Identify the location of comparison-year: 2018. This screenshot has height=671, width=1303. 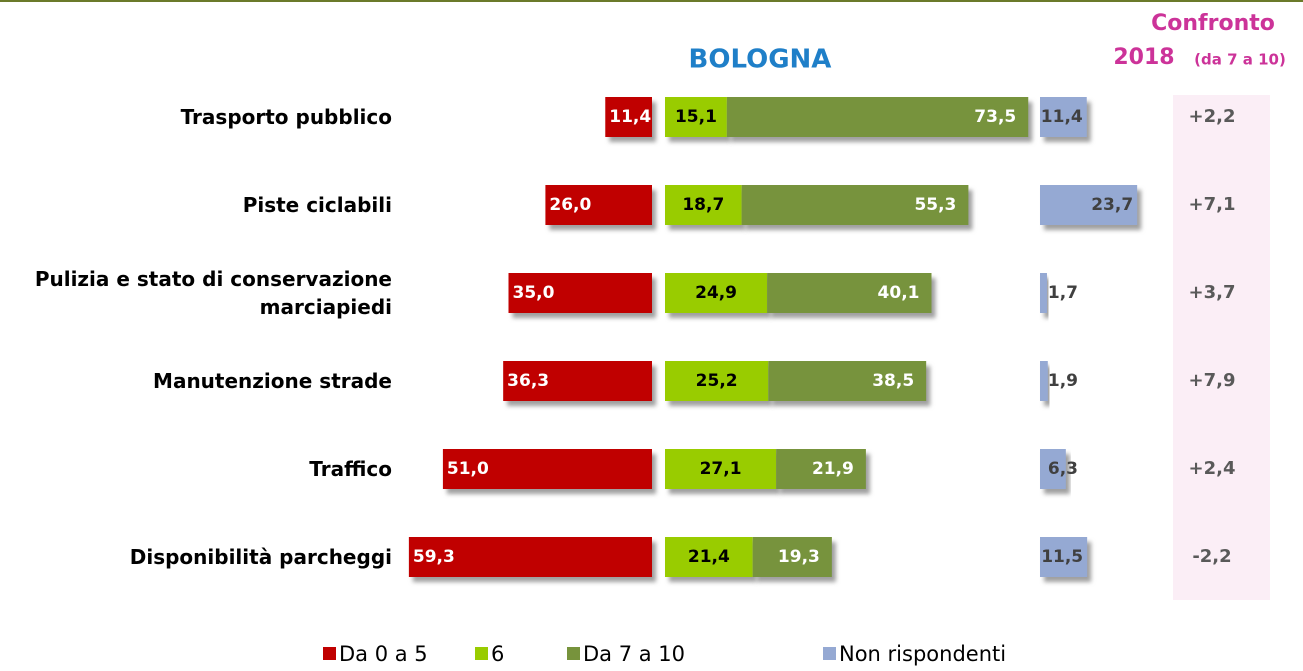
(1143, 57).